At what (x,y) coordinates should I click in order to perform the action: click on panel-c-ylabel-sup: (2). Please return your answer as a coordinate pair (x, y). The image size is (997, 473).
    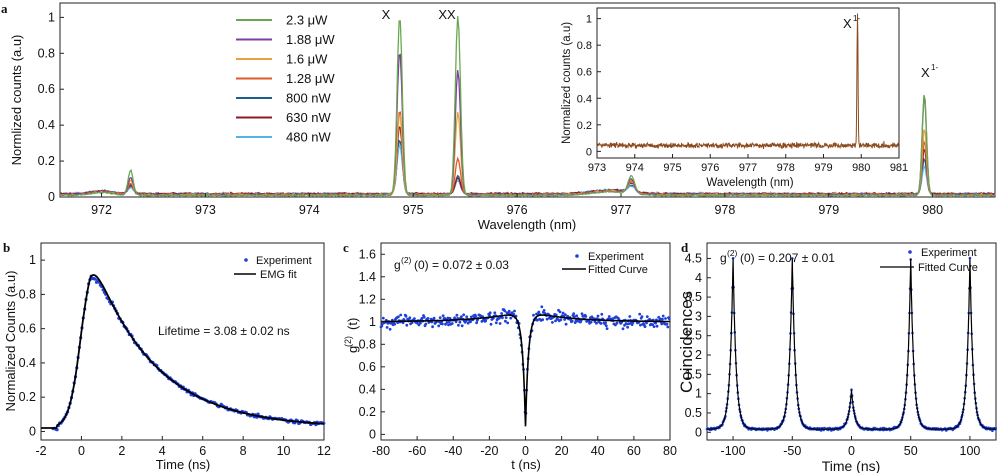
    Looking at the image, I should click on (348, 341).